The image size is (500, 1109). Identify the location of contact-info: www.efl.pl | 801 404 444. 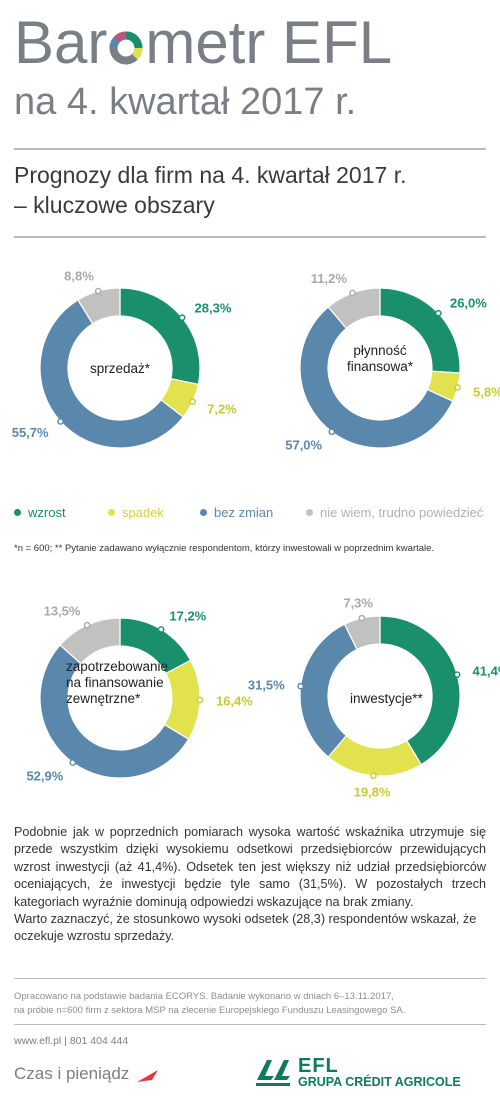
(71, 1041).